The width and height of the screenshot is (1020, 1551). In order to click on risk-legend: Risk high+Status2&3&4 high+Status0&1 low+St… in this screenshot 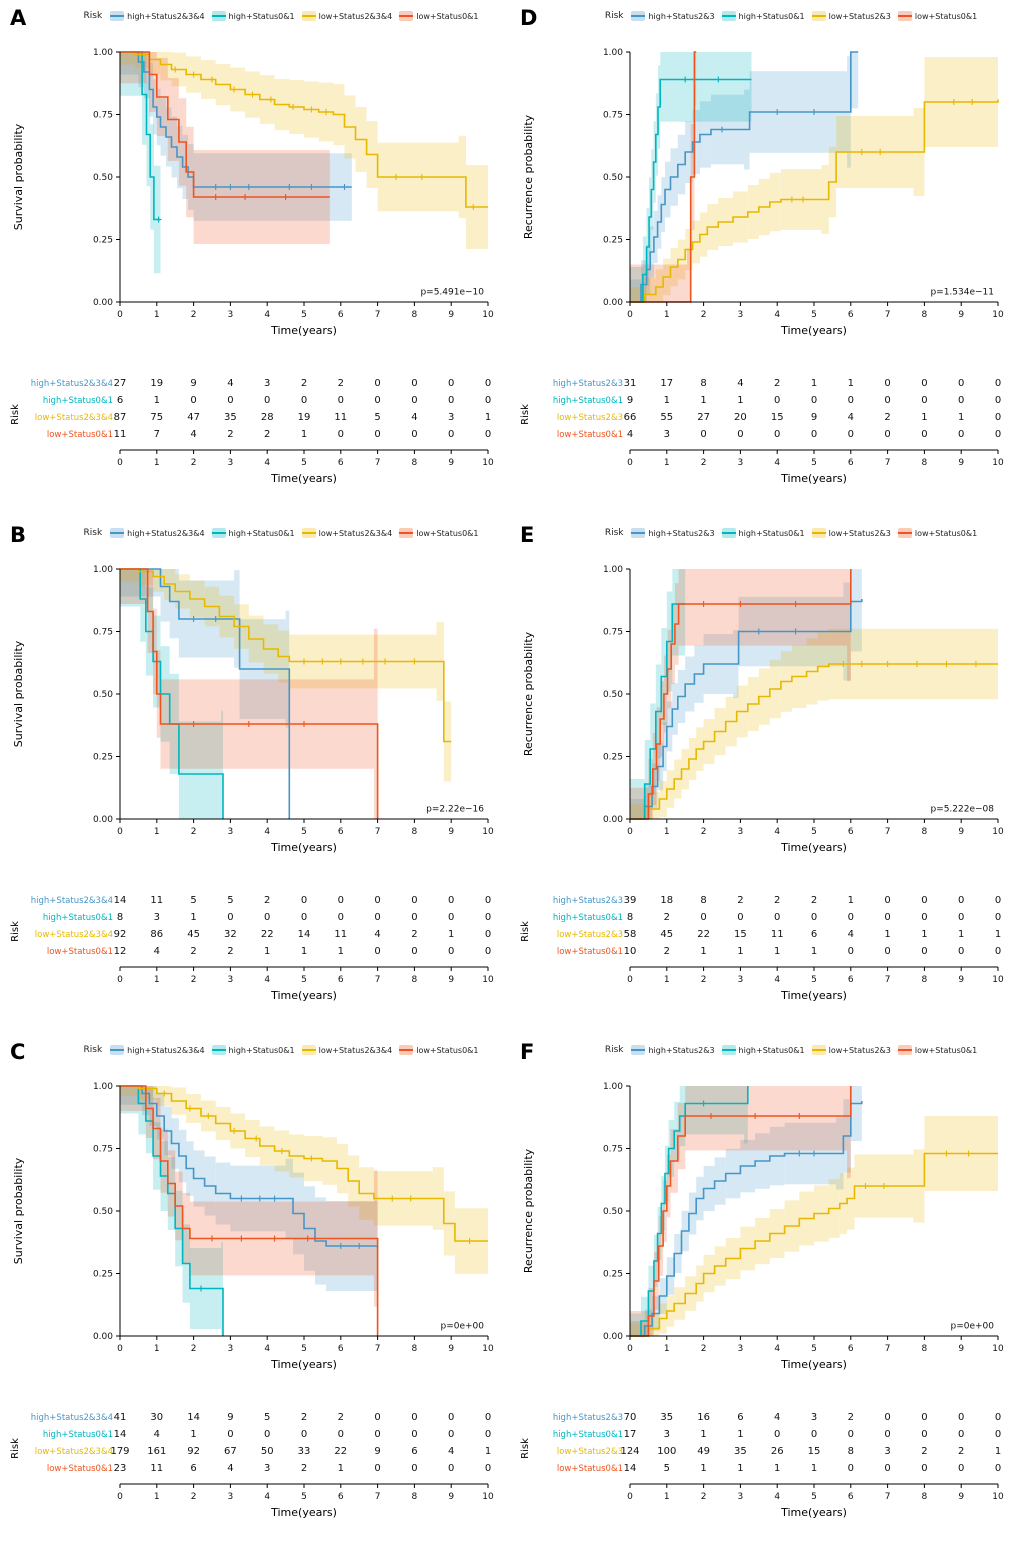, I will do `click(281, 533)`.